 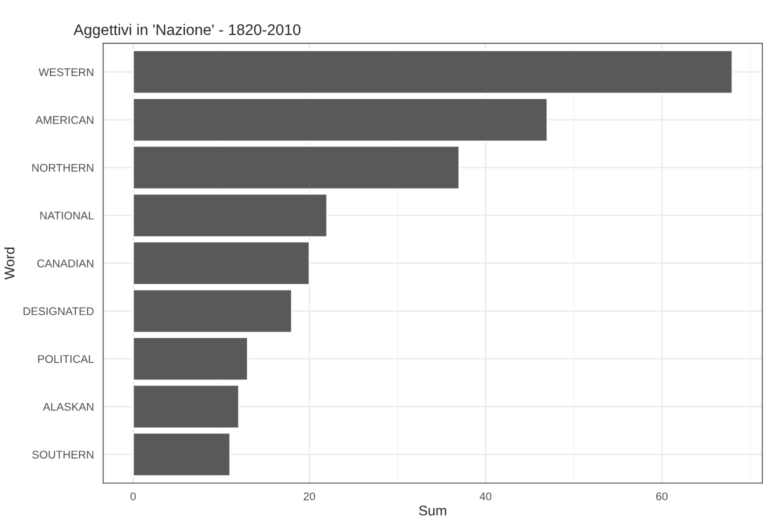 I want to click on y-tick-label: SOUTHERN, so click(x=63, y=454).